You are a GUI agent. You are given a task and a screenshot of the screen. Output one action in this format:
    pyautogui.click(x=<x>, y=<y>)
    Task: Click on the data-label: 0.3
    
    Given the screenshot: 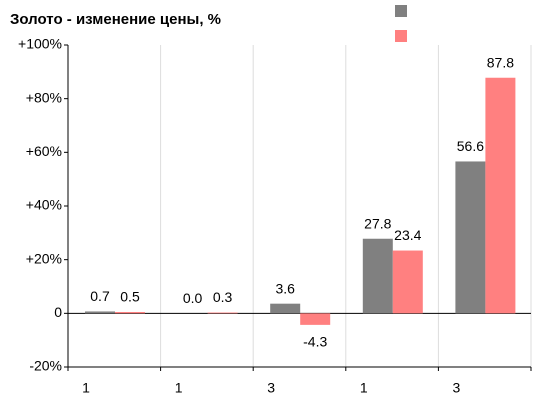 What is the action you would take?
    pyautogui.click(x=223, y=297)
    